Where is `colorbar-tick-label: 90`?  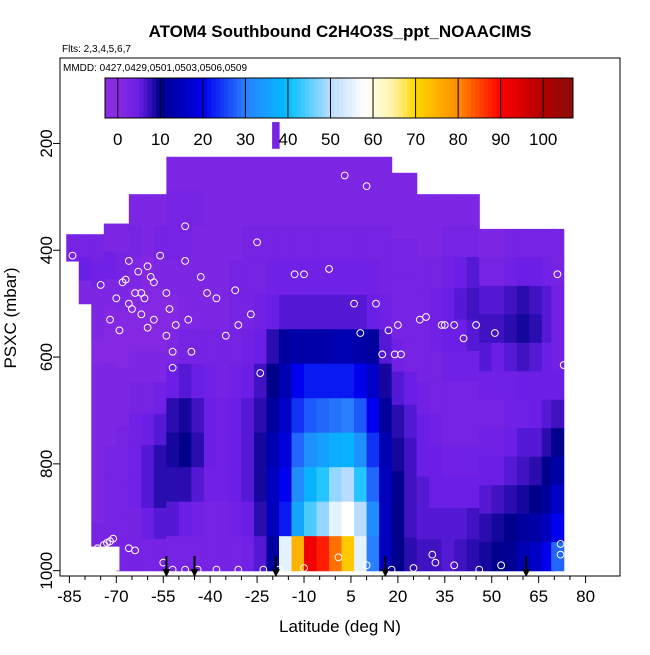
colorbar-tick-label: 90 is located at coordinates (500, 139).